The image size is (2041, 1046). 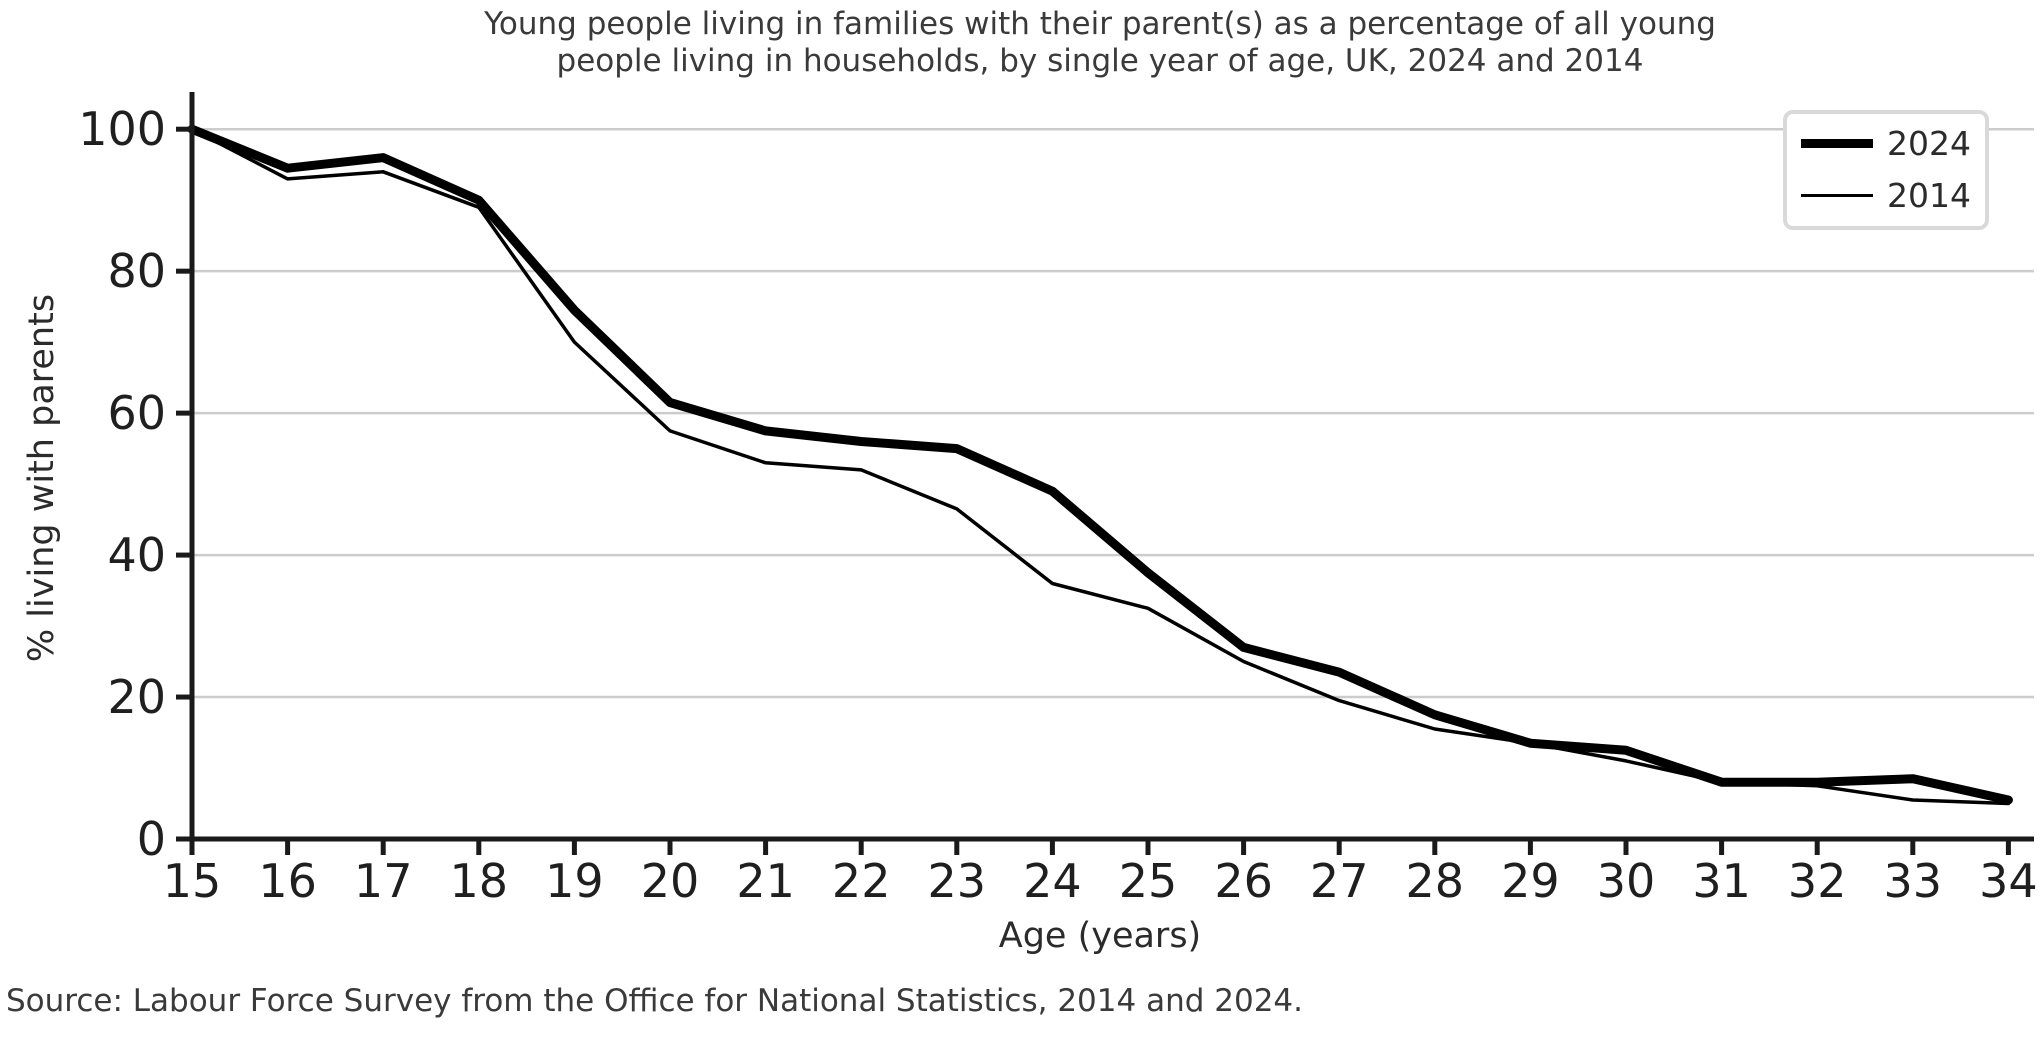 I want to click on x-tick-label-20: 20, so click(x=670, y=881).